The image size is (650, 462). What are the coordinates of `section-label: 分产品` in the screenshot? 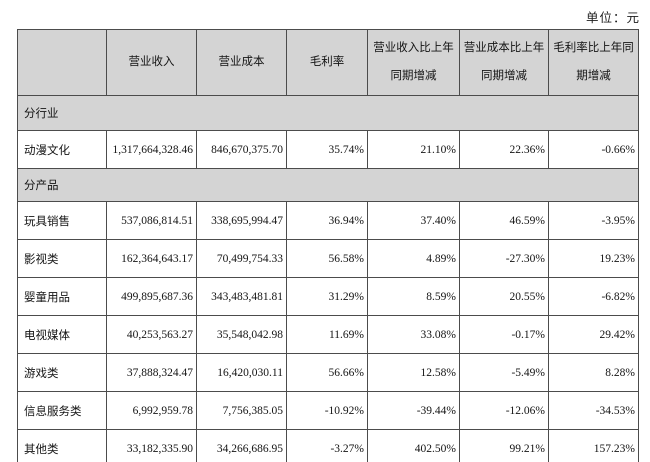 It's located at (328, 185).